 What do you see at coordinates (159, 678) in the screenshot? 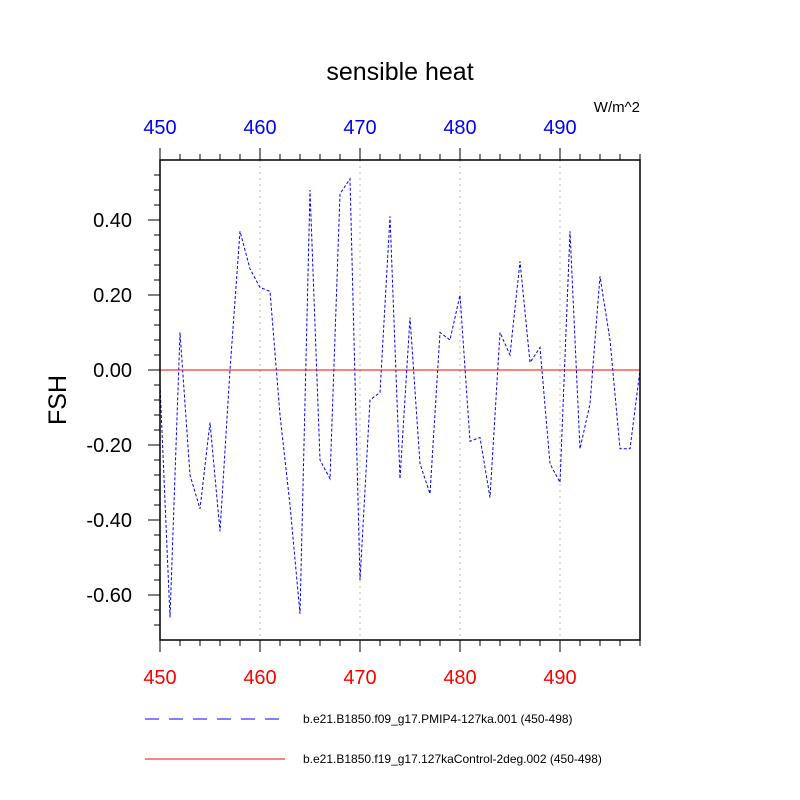
I see `bottom-tick-label-450: 450` at bounding box center [159, 678].